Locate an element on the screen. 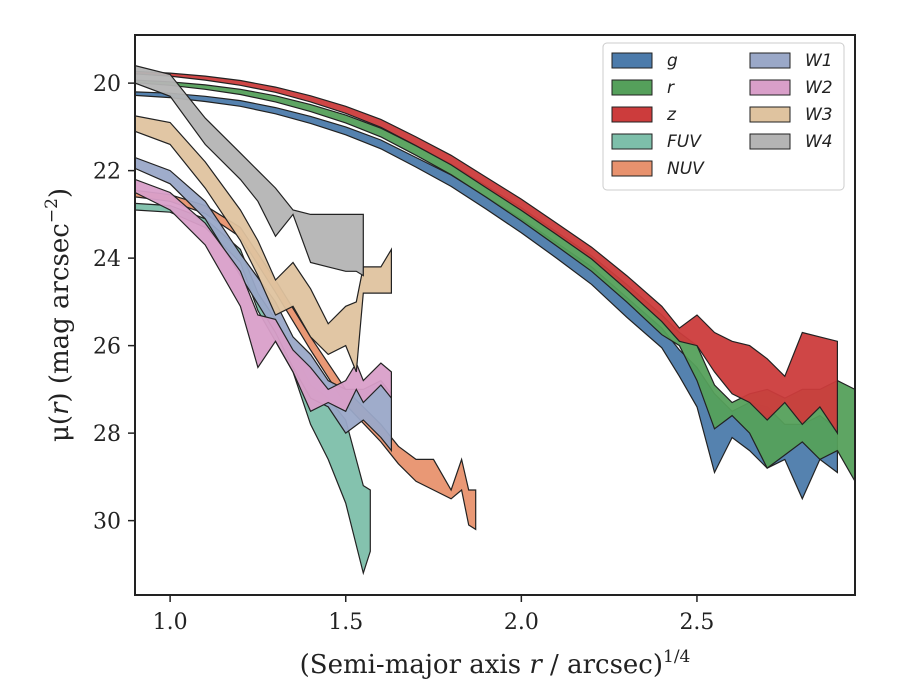 This screenshot has width=900, height=700. legend-label-fuv: FUV is located at coordinates (684, 142).